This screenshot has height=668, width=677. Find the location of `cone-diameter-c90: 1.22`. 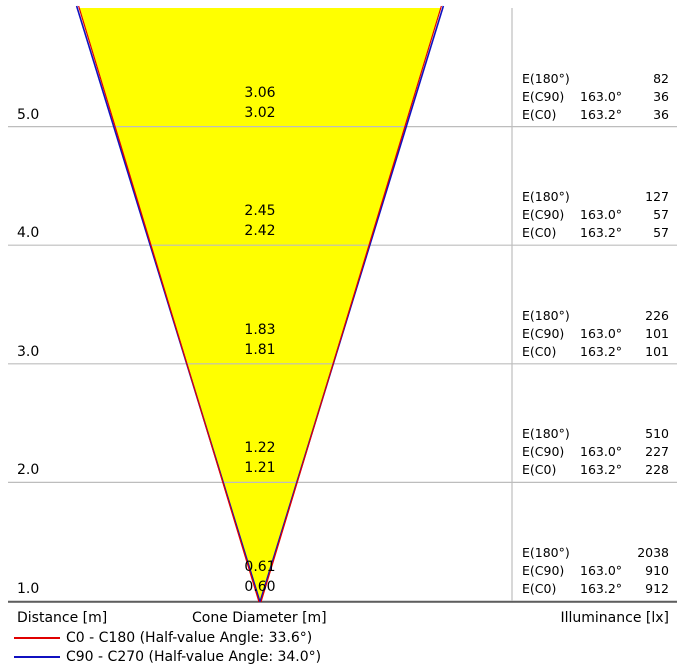

cone-diameter-c90: 1.22 is located at coordinates (260, 448).